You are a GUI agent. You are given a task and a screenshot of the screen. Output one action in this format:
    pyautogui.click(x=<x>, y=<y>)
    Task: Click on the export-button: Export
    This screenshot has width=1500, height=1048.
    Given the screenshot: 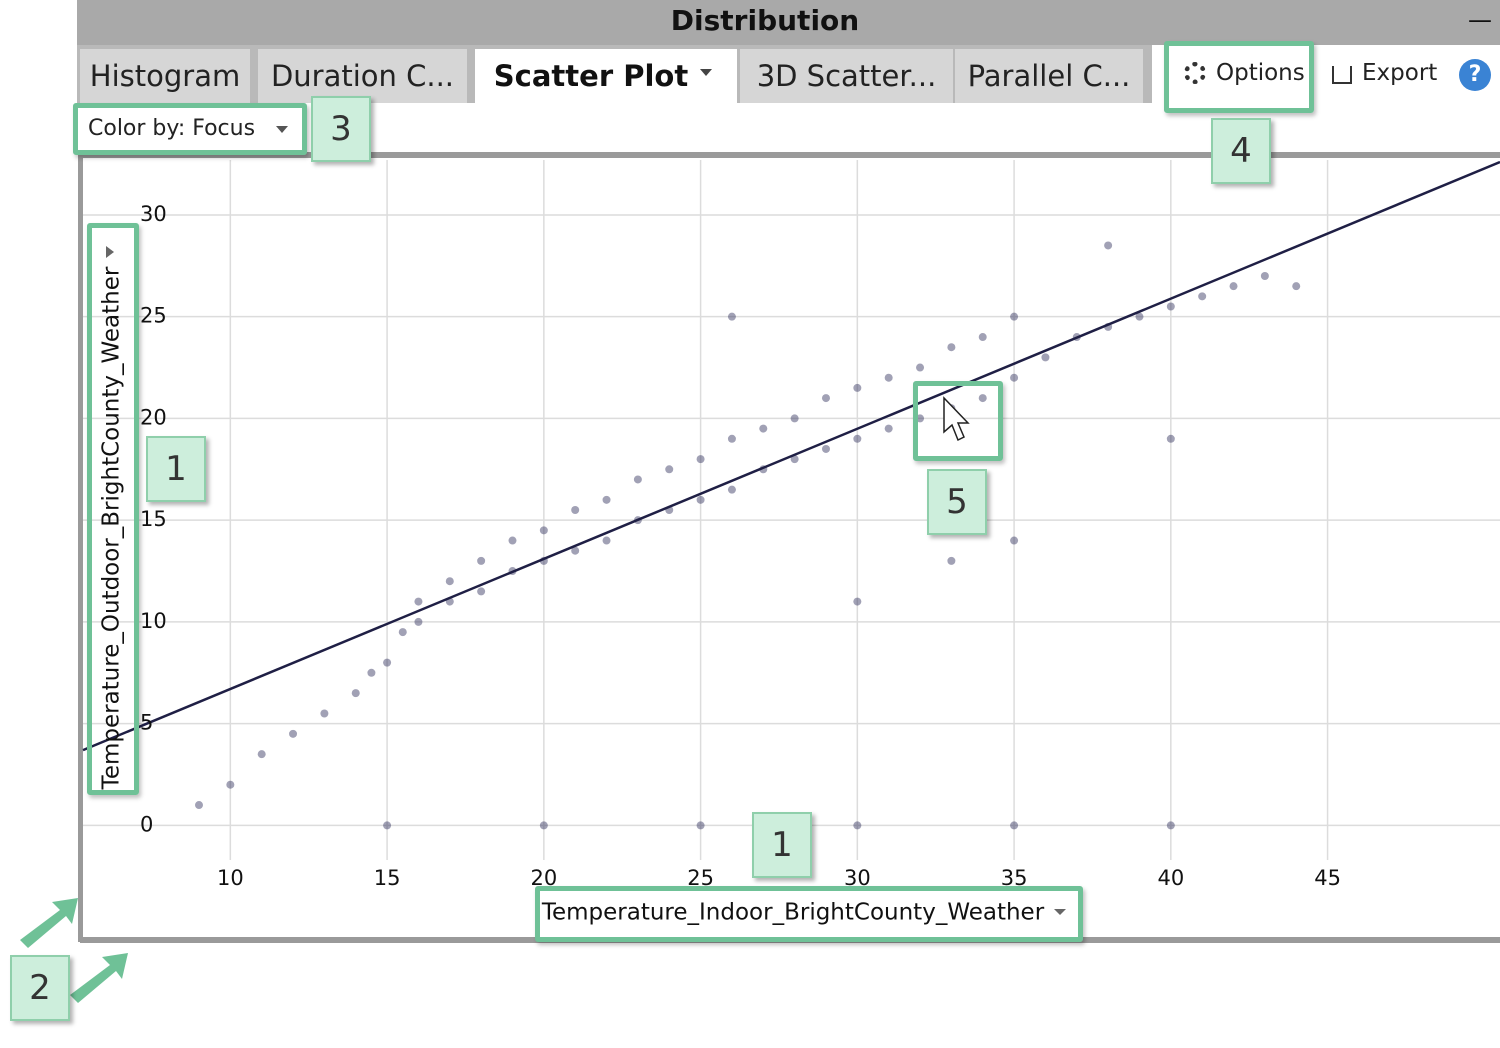 What is the action you would take?
    pyautogui.click(x=1400, y=73)
    